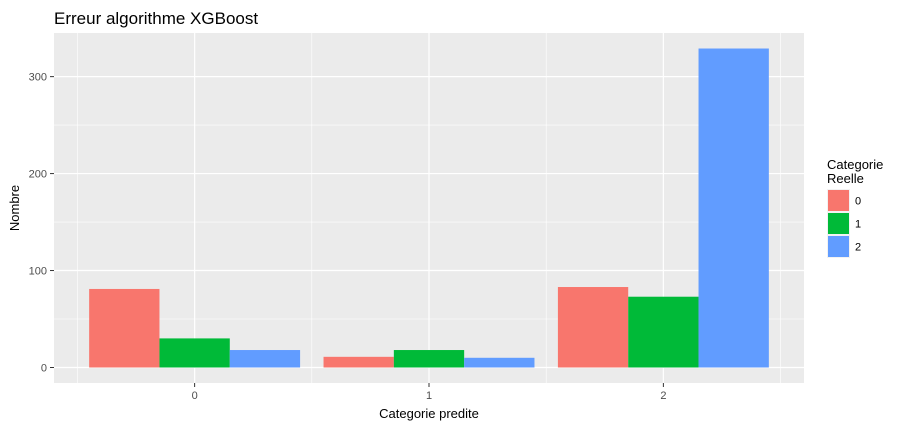 The width and height of the screenshot is (905, 430). Describe the element at coordinates (858, 225) in the screenshot. I see `legend-label: 1` at that location.